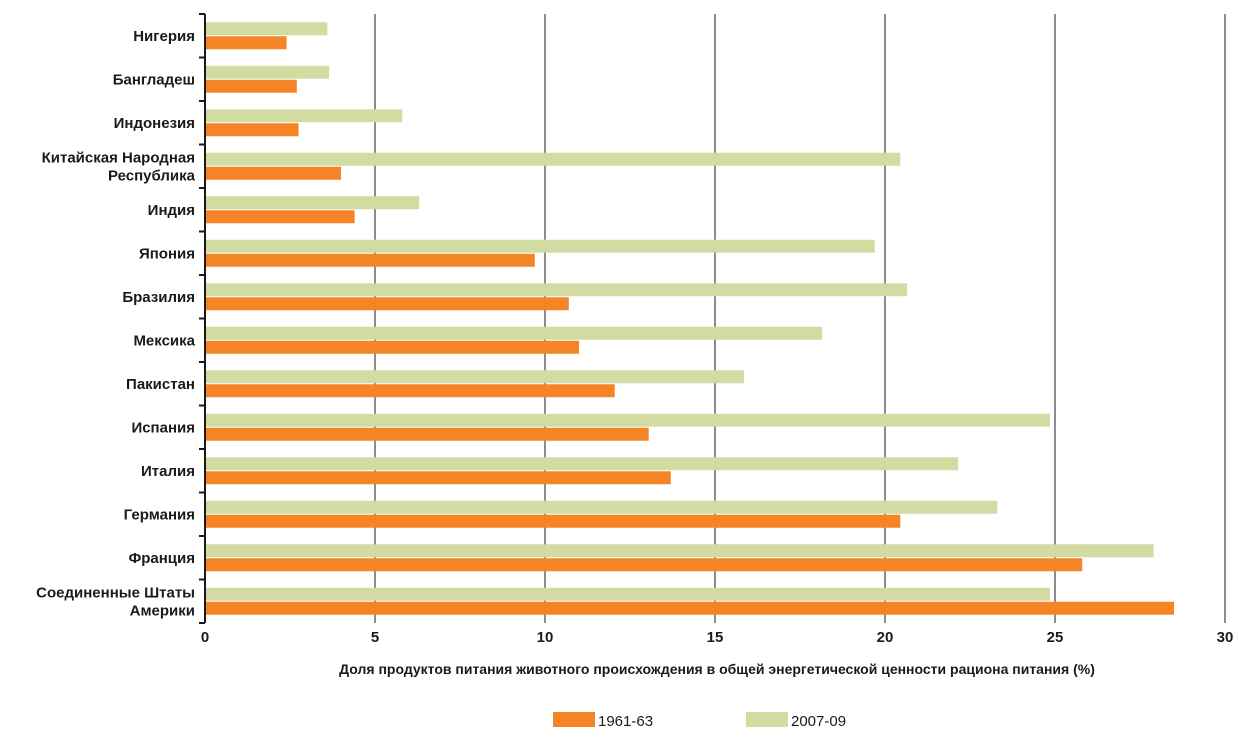 The height and width of the screenshot is (745, 1238). I want to click on category-label: Бангладеш, so click(154, 79).